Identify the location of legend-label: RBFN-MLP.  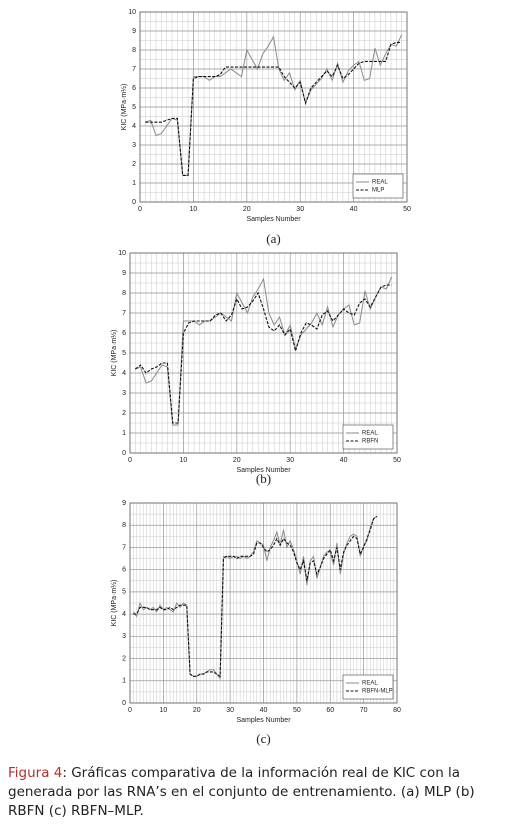
(377, 692).